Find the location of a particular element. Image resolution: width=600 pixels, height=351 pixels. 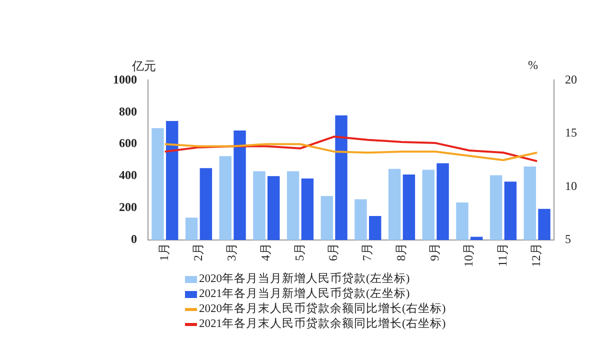

y-tick-label: 200 is located at coordinates (128, 207).